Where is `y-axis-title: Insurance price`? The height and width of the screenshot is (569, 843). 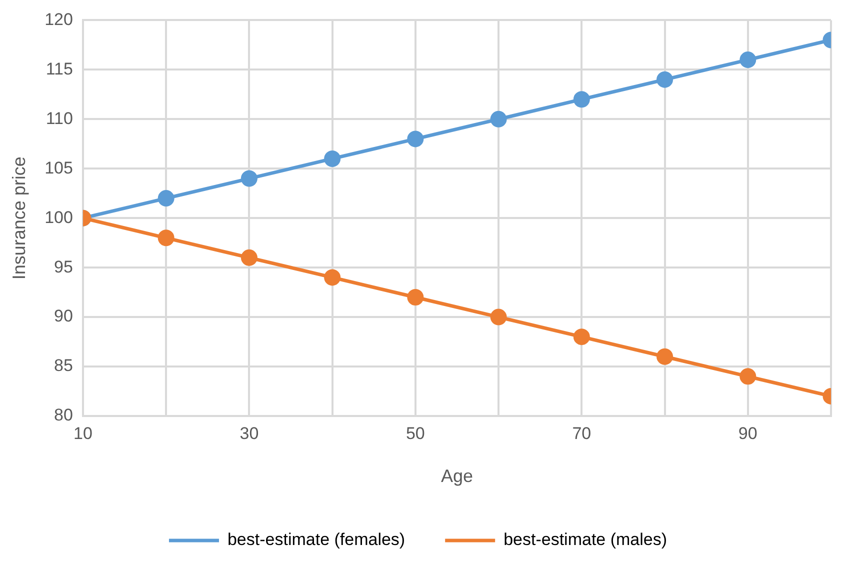 y-axis-title: Insurance price is located at coordinates (18, 218).